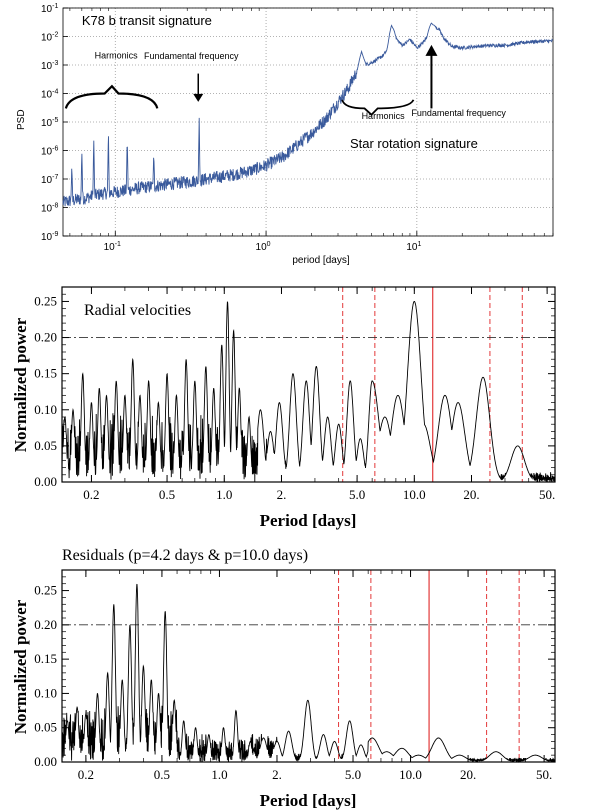  I want to click on residuals-x-tick-label: 5.0, so click(353, 774).